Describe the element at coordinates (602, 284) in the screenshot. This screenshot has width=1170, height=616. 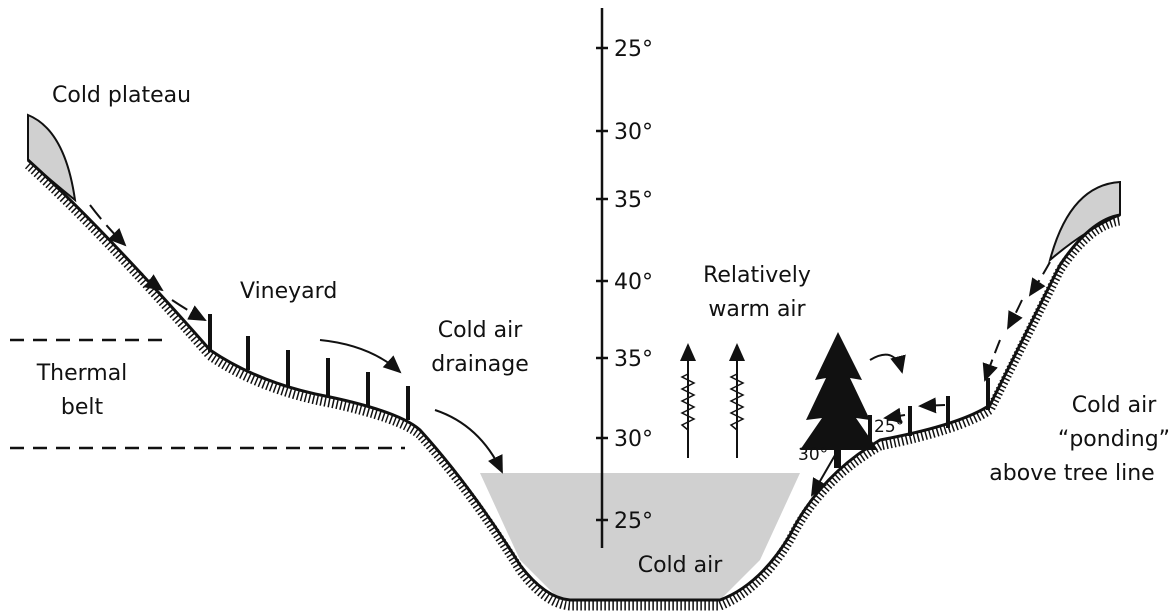
I see `scale-ticks` at that location.